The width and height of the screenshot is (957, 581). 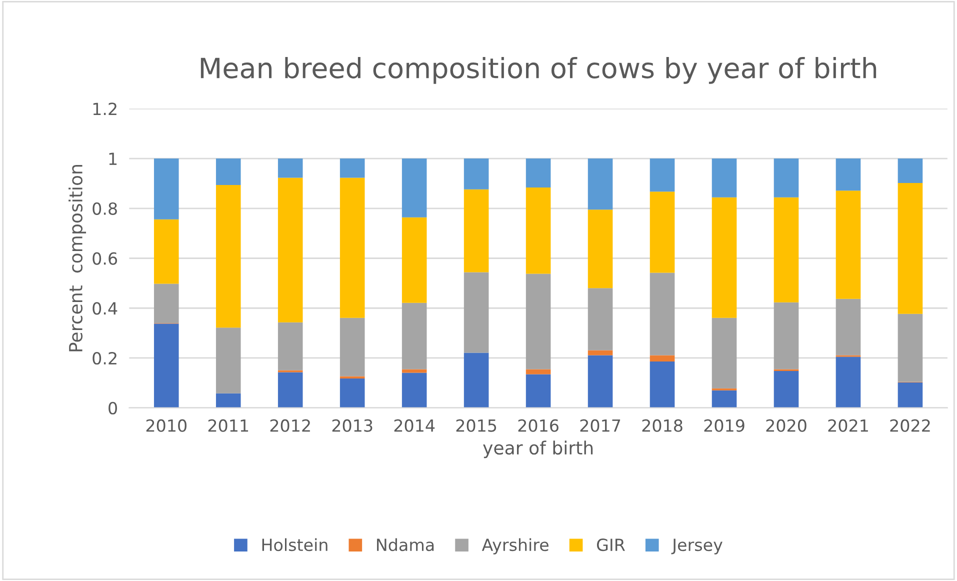 I want to click on y-tick-label: 0.4, so click(x=105, y=308).